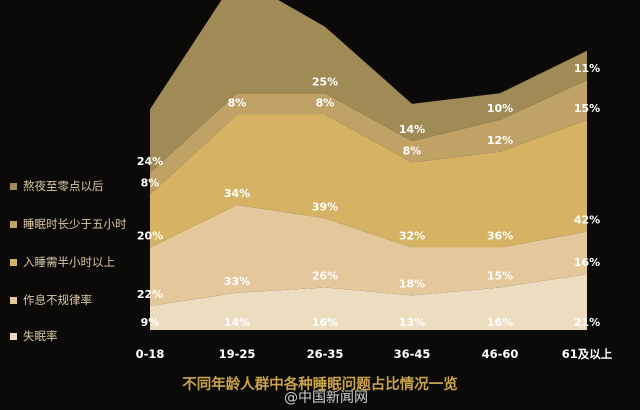 This screenshot has width=640, height=410. I want to click on data-label: 26%, so click(325, 275).